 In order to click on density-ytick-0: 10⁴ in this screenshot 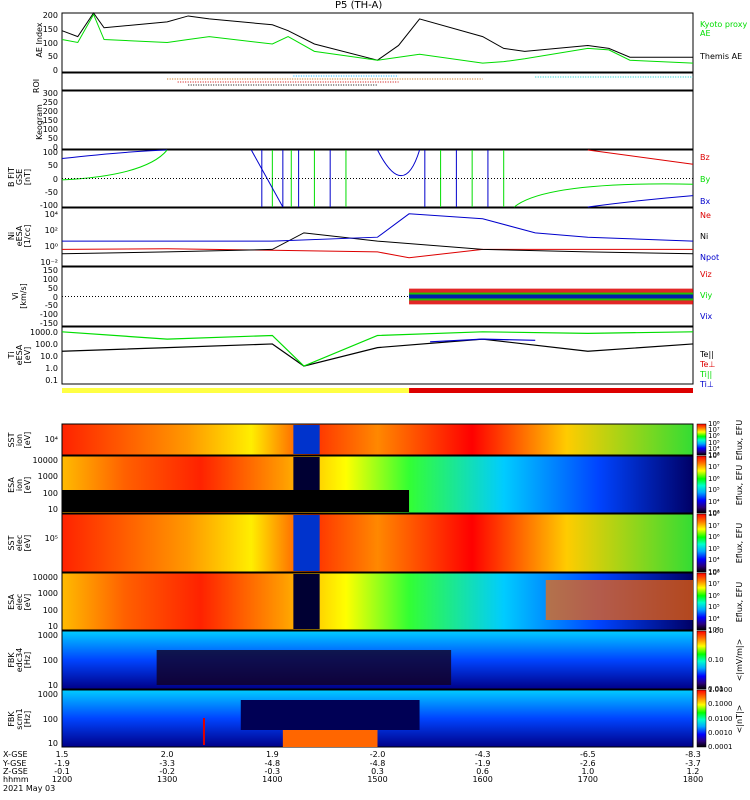, I will do `click(51, 214)`.